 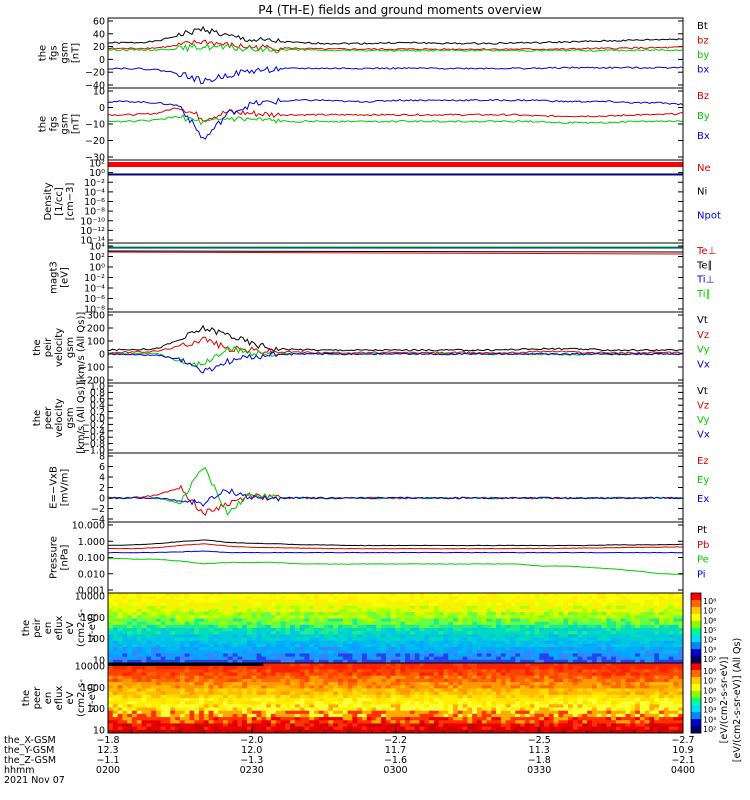 What do you see at coordinates (99, 47) in the screenshot?
I see `y-tick-label: 20` at bounding box center [99, 47].